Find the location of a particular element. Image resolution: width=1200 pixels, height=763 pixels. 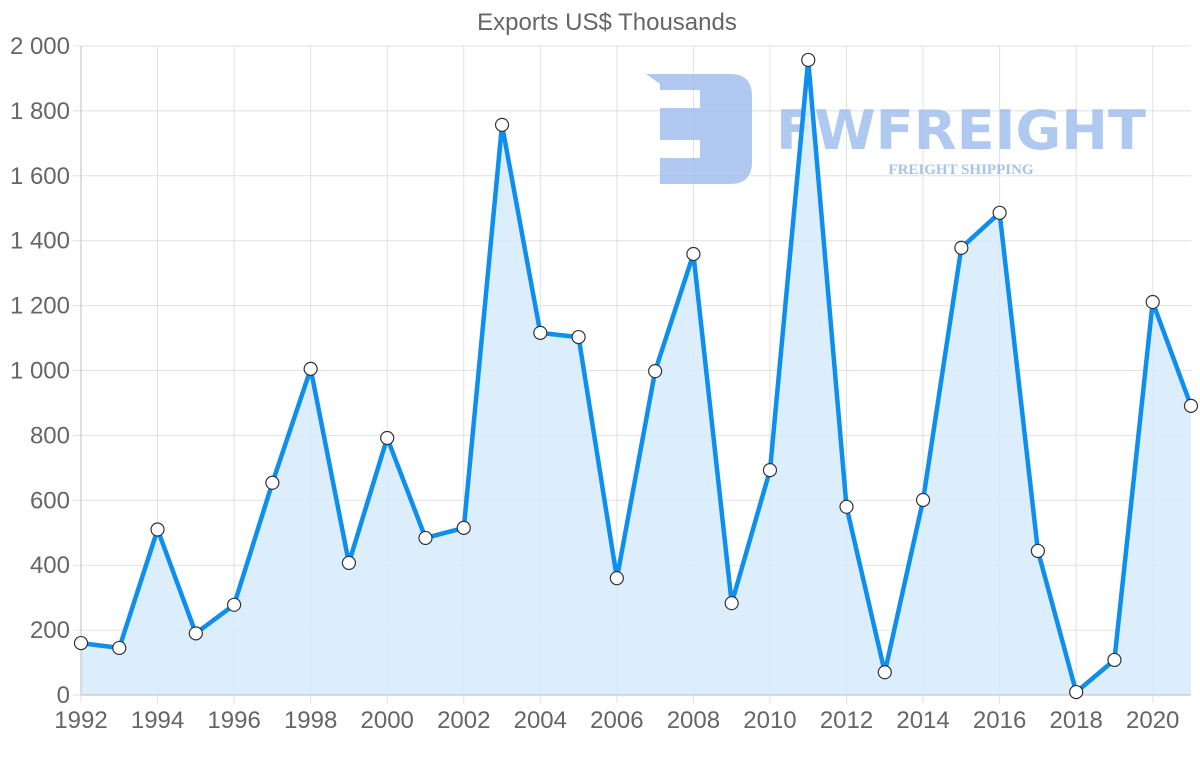

watermark-logo: FWFREIGHT FREIGHT SHIPPING is located at coordinates (896, 129).